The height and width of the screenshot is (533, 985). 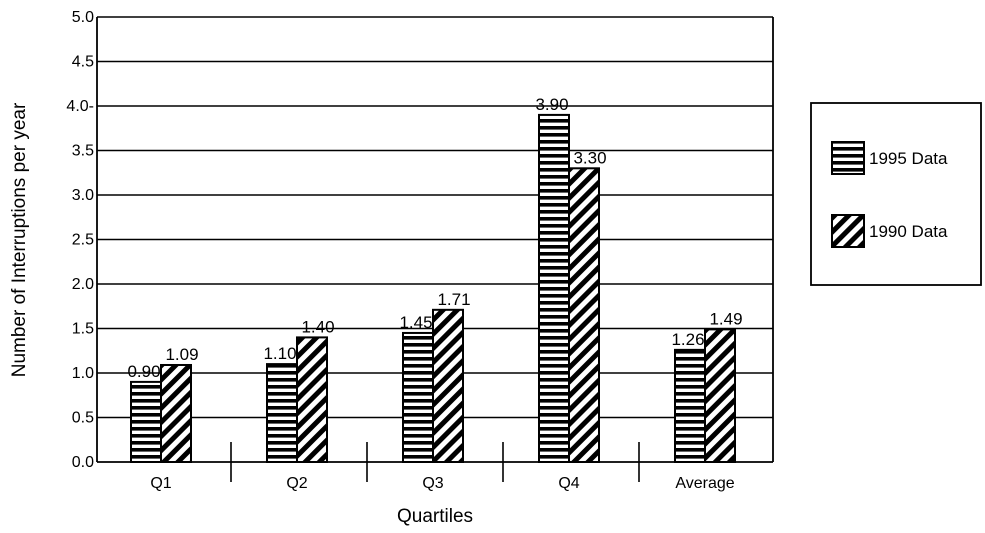 I want to click on bar-series-1-q4, so click(x=554, y=288).